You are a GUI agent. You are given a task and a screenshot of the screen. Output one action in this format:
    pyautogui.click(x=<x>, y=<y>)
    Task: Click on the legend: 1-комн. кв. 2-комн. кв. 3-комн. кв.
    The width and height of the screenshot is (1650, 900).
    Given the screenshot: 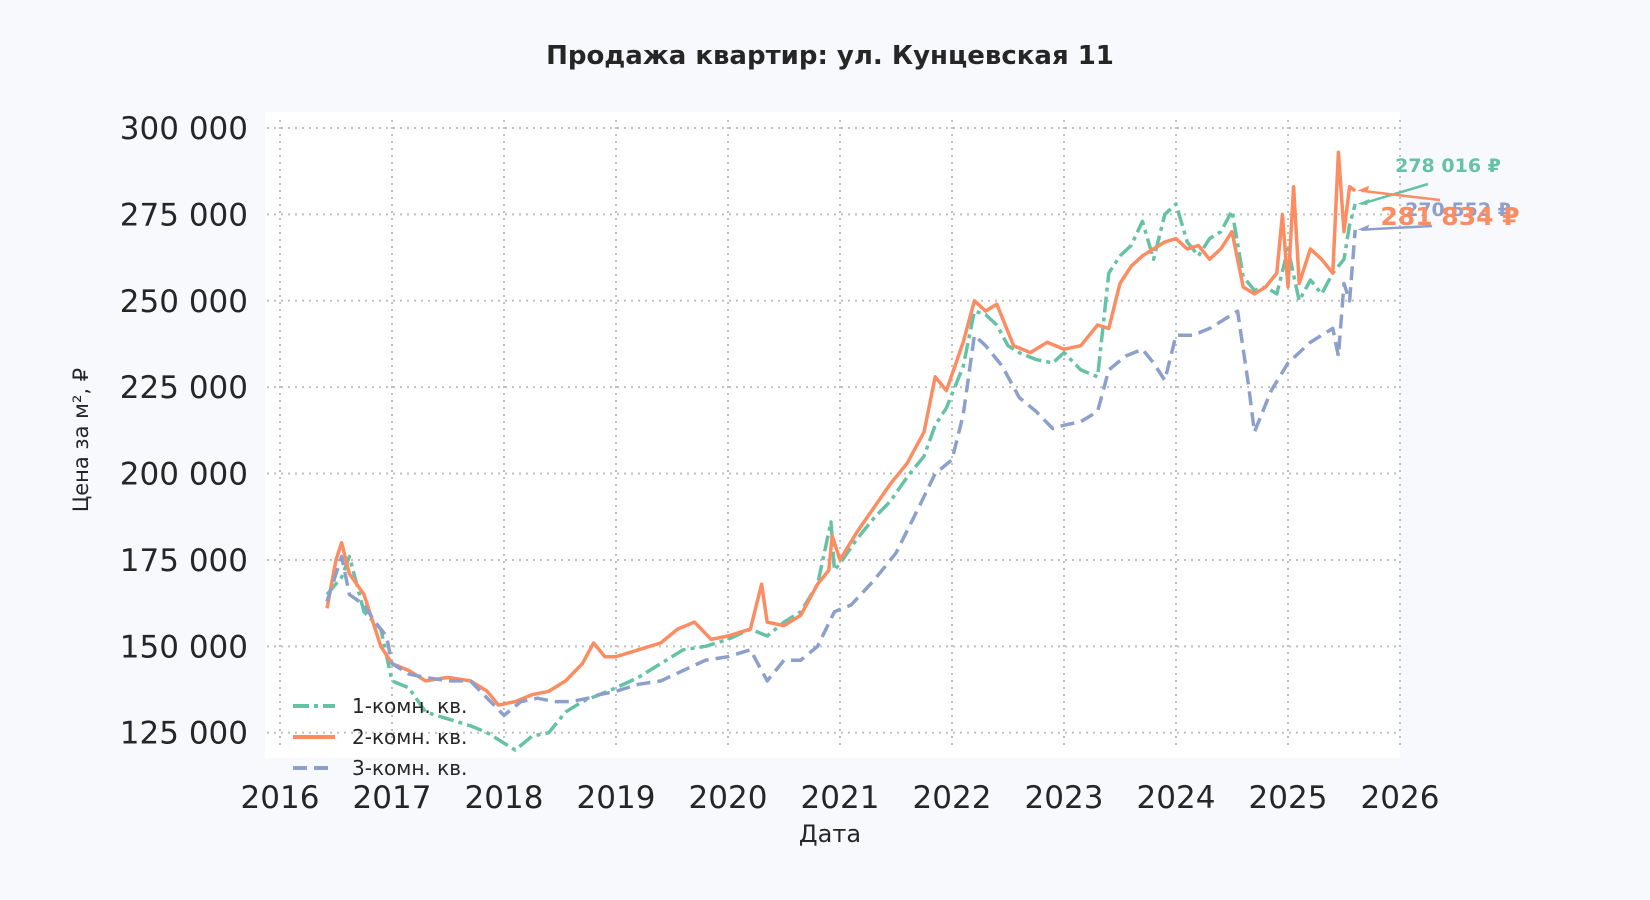 What is the action you would take?
    pyautogui.click(x=380, y=737)
    